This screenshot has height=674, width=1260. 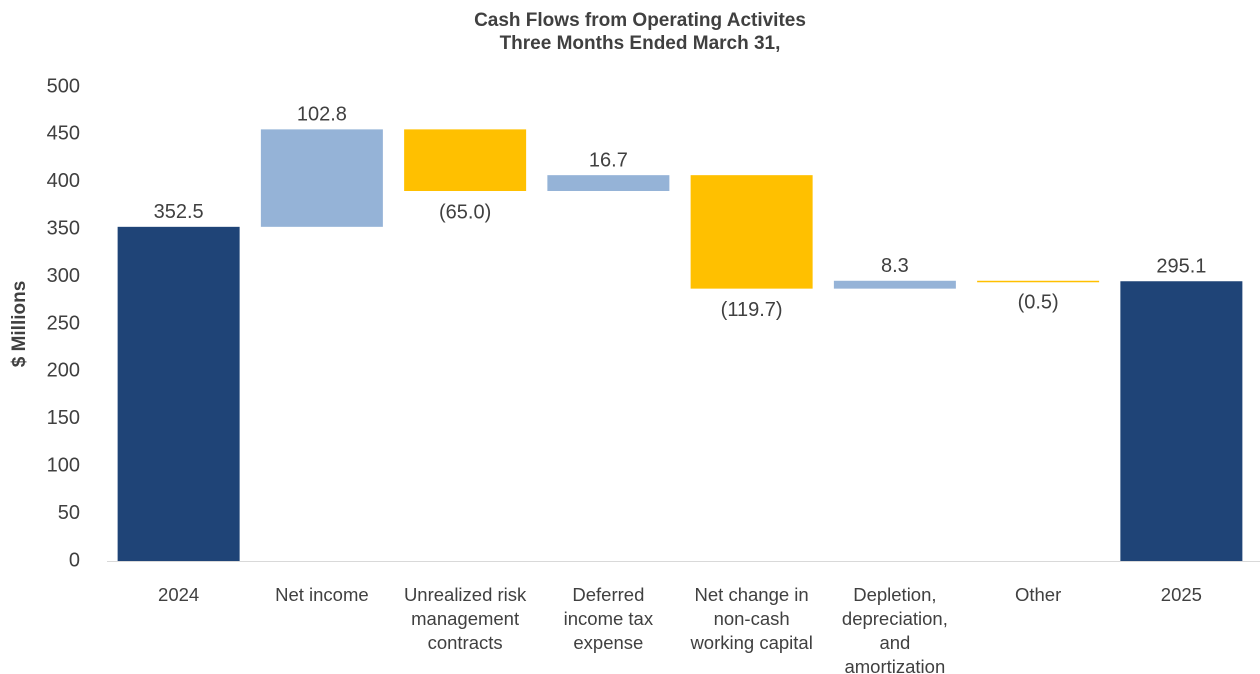 What do you see at coordinates (19, 324) in the screenshot?
I see `y-axis-title: $ Millions` at bounding box center [19, 324].